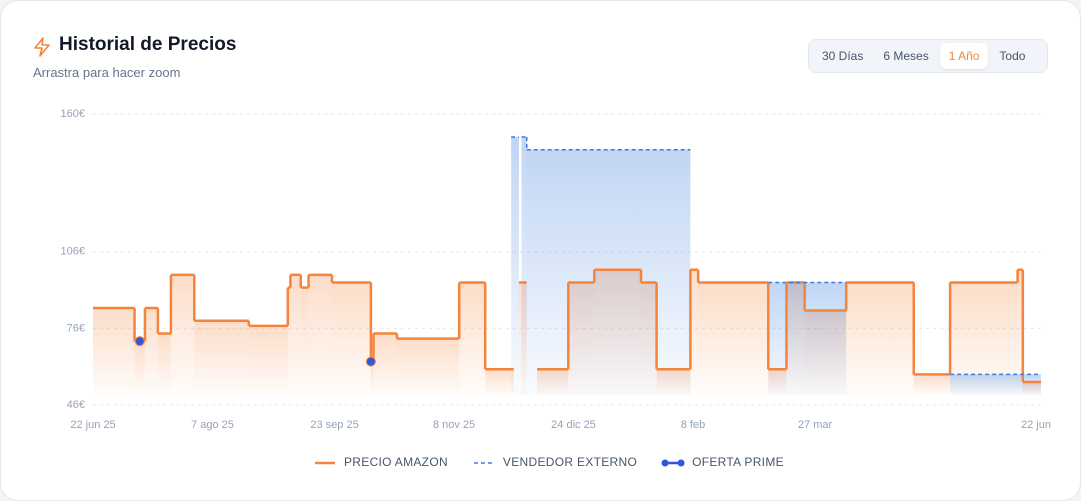 The image size is (1081, 501). I want to click on y-tick-label: 106€, so click(73, 252).